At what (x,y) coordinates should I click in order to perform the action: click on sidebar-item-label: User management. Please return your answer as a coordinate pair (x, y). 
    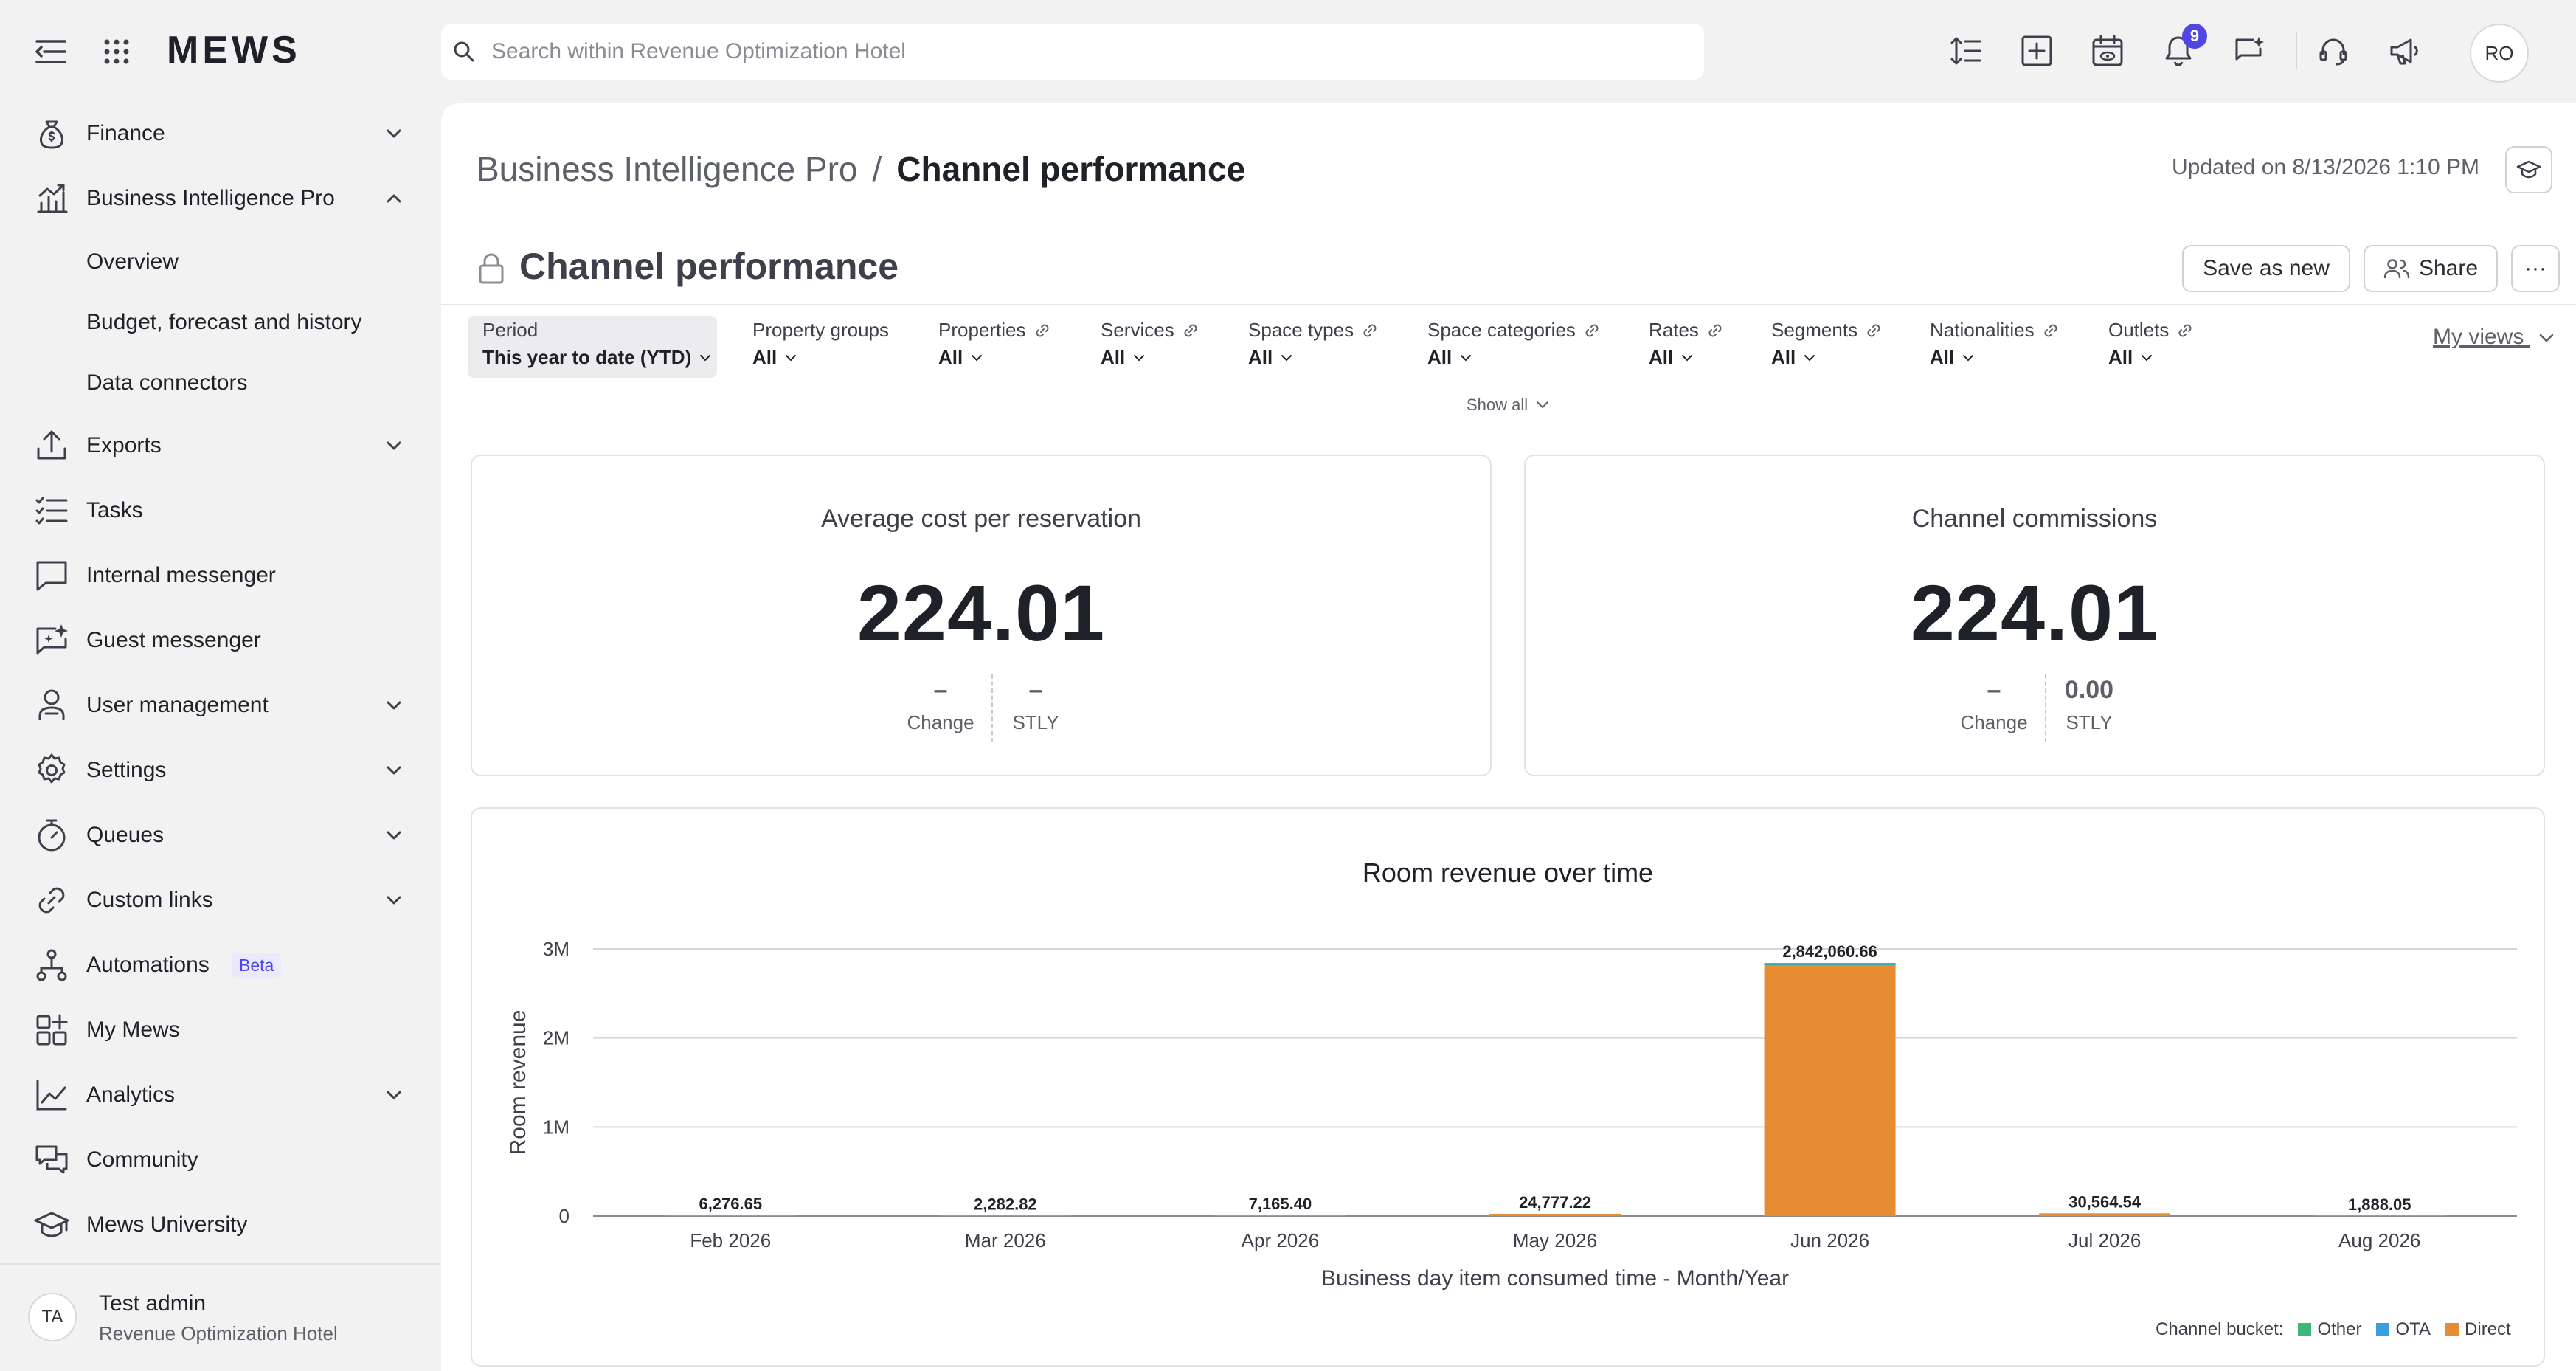
    Looking at the image, I should click on (178, 705).